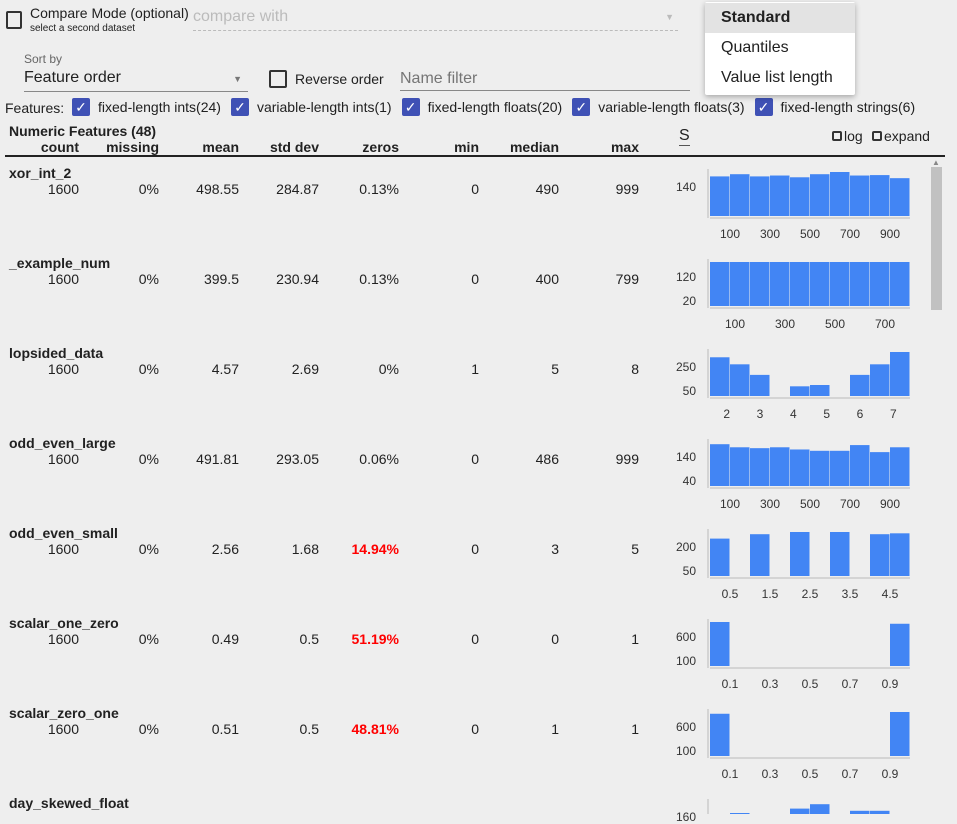 The height and width of the screenshot is (824, 957). Describe the element at coordinates (755, 47) in the screenshot. I see `menu-item-quantiles: Quantiles` at that location.